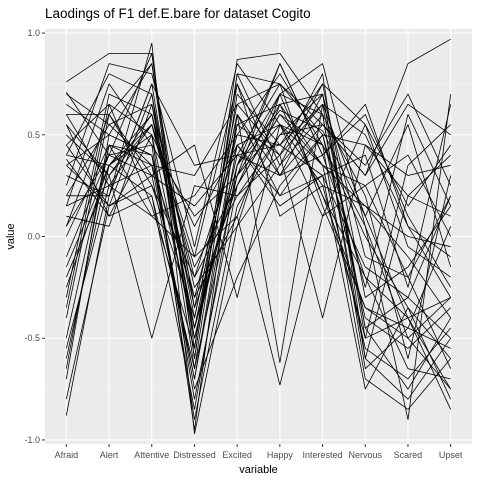  What do you see at coordinates (323, 455) in the screenshot?
I see `x-tick-label: Interested` at bounding box center [323, 455].